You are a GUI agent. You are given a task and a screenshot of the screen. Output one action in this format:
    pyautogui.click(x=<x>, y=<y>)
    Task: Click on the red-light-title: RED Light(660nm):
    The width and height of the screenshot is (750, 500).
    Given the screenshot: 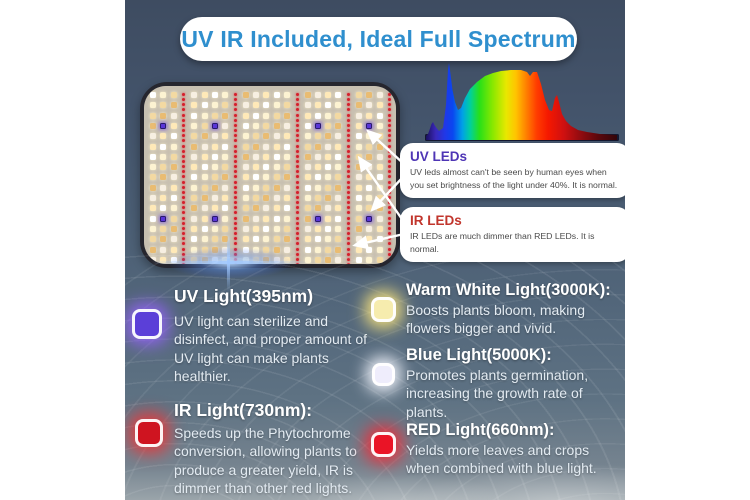 What is the action you would take?
    pyautogui.click(x=480, y=430)
    